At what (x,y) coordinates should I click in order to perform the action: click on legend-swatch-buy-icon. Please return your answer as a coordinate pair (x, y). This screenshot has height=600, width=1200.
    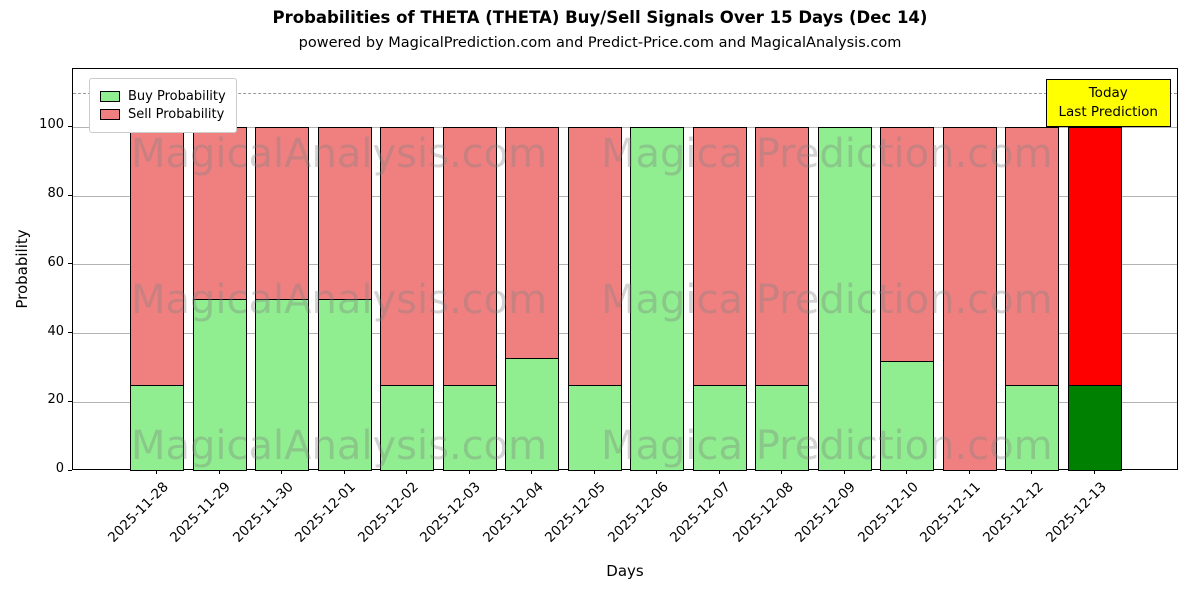
    Looking at the image, I should click on (110, 96).